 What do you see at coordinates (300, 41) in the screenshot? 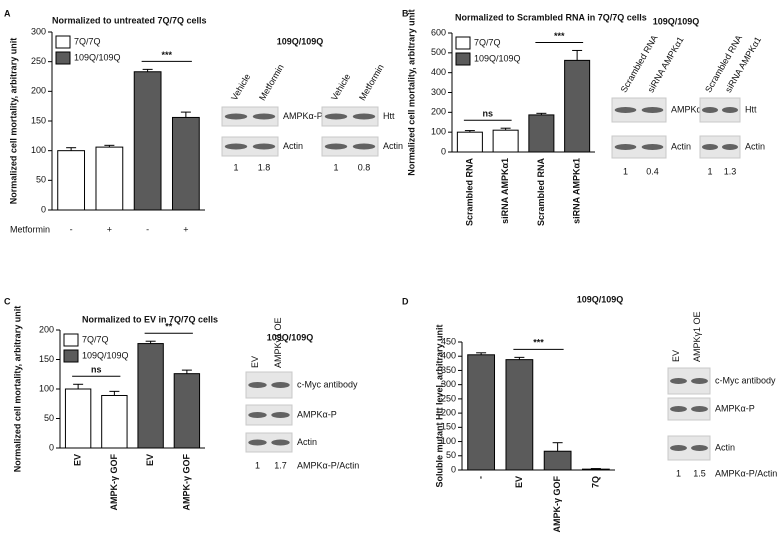
I see `blot-header: 109Q/109Q` at bounding box center [300, 41].